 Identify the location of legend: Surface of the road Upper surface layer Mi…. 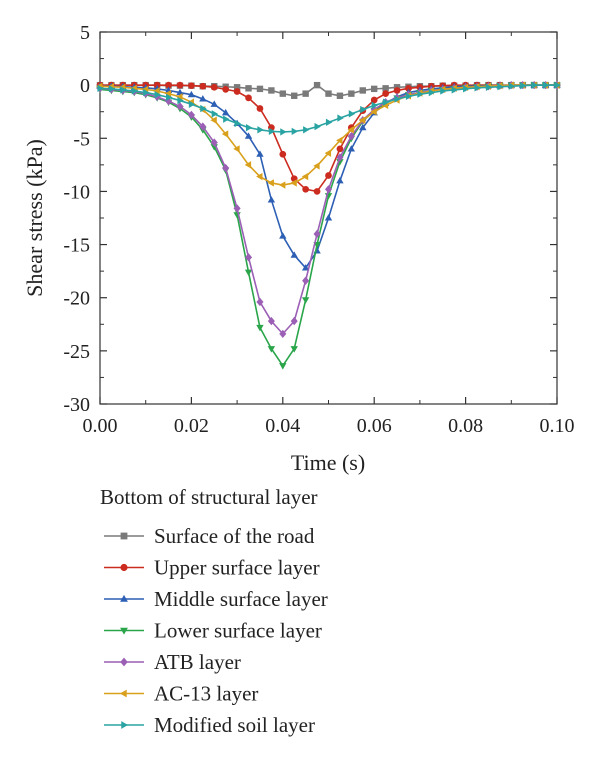
(216, 630).